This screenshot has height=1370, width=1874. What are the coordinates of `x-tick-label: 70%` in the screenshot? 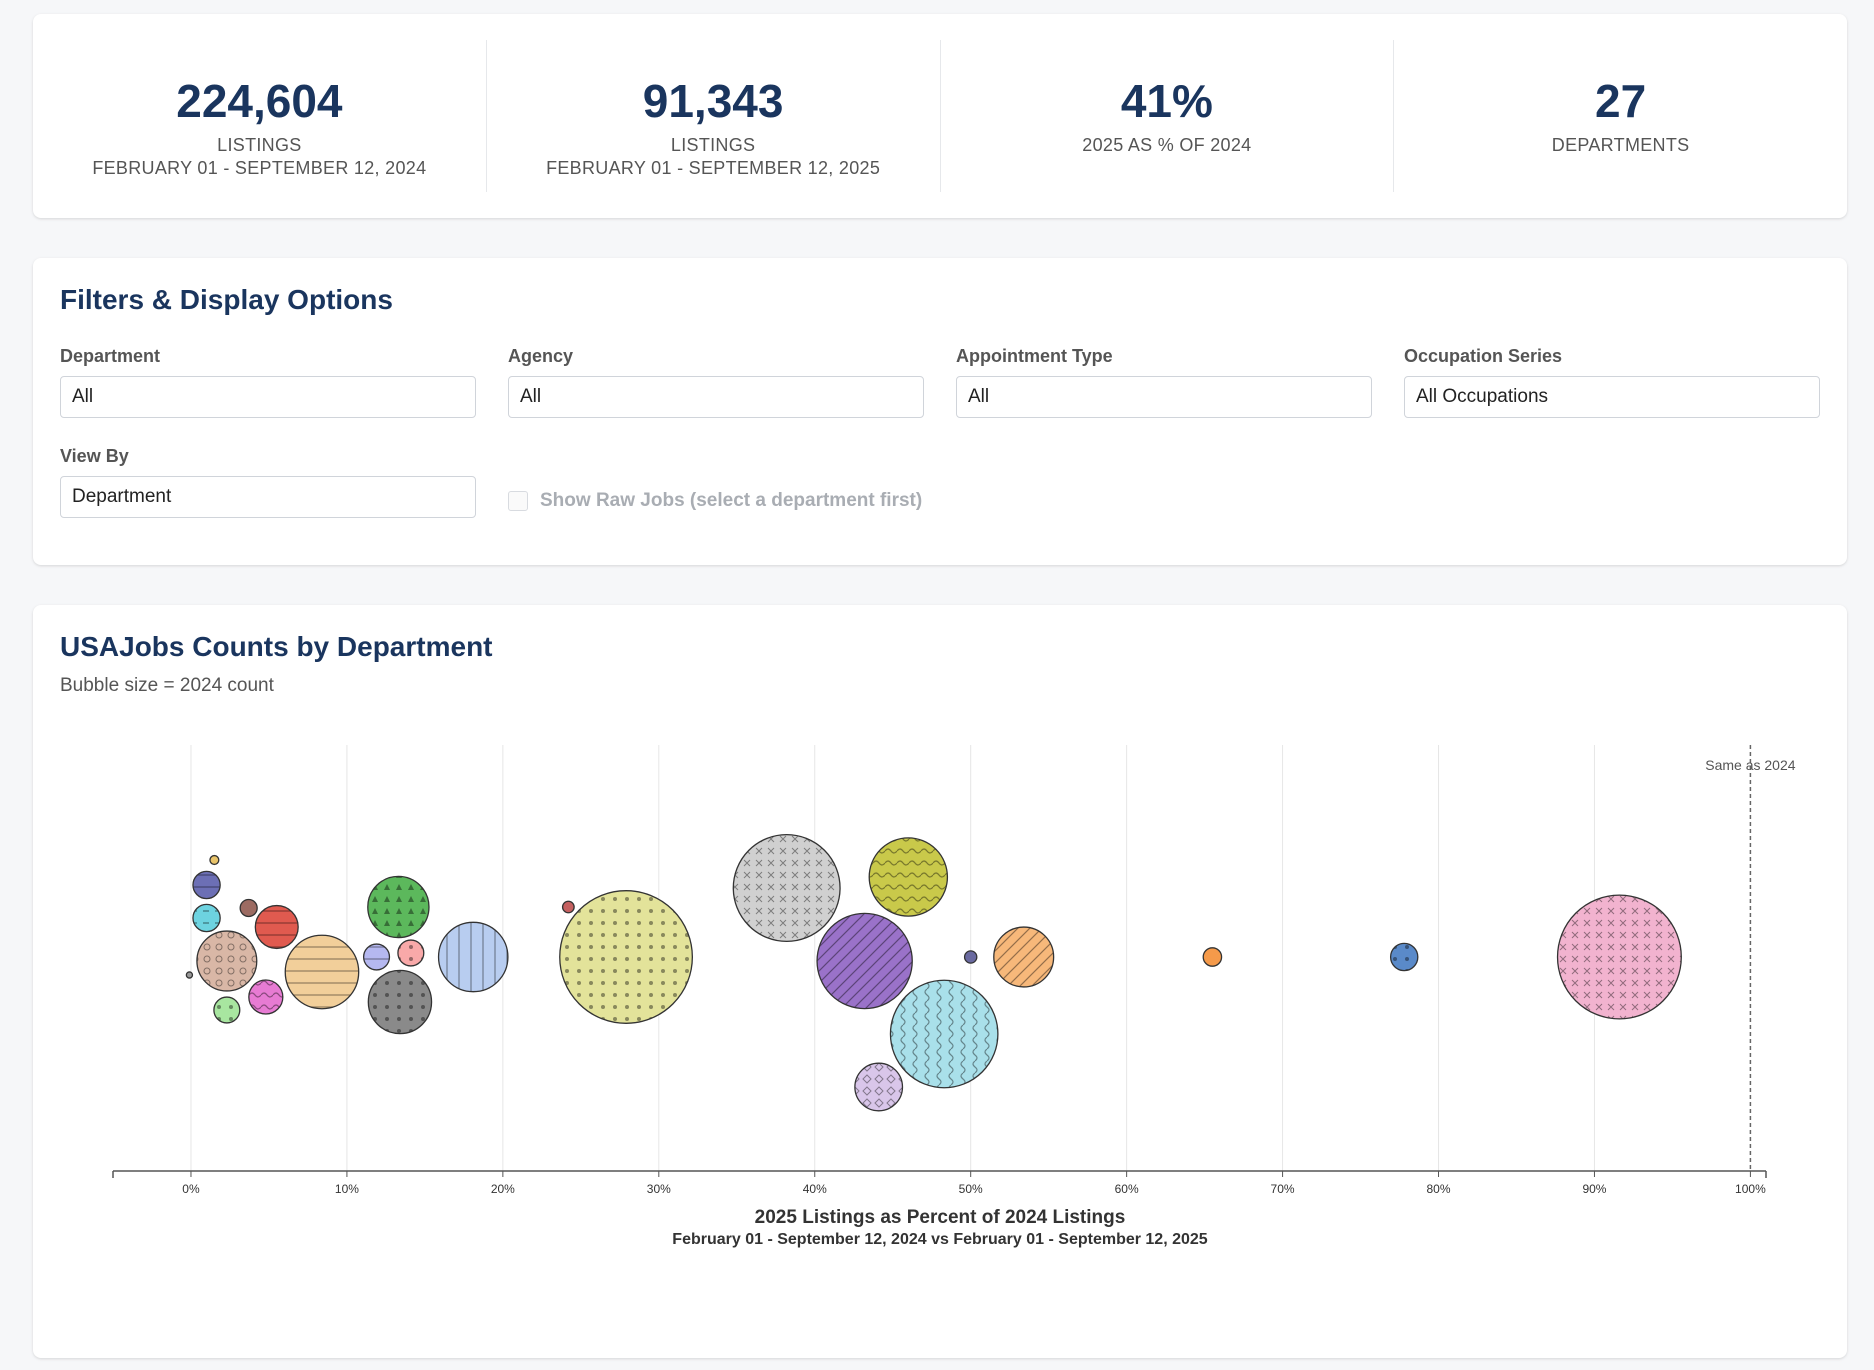 It's located at (1283, 1189).